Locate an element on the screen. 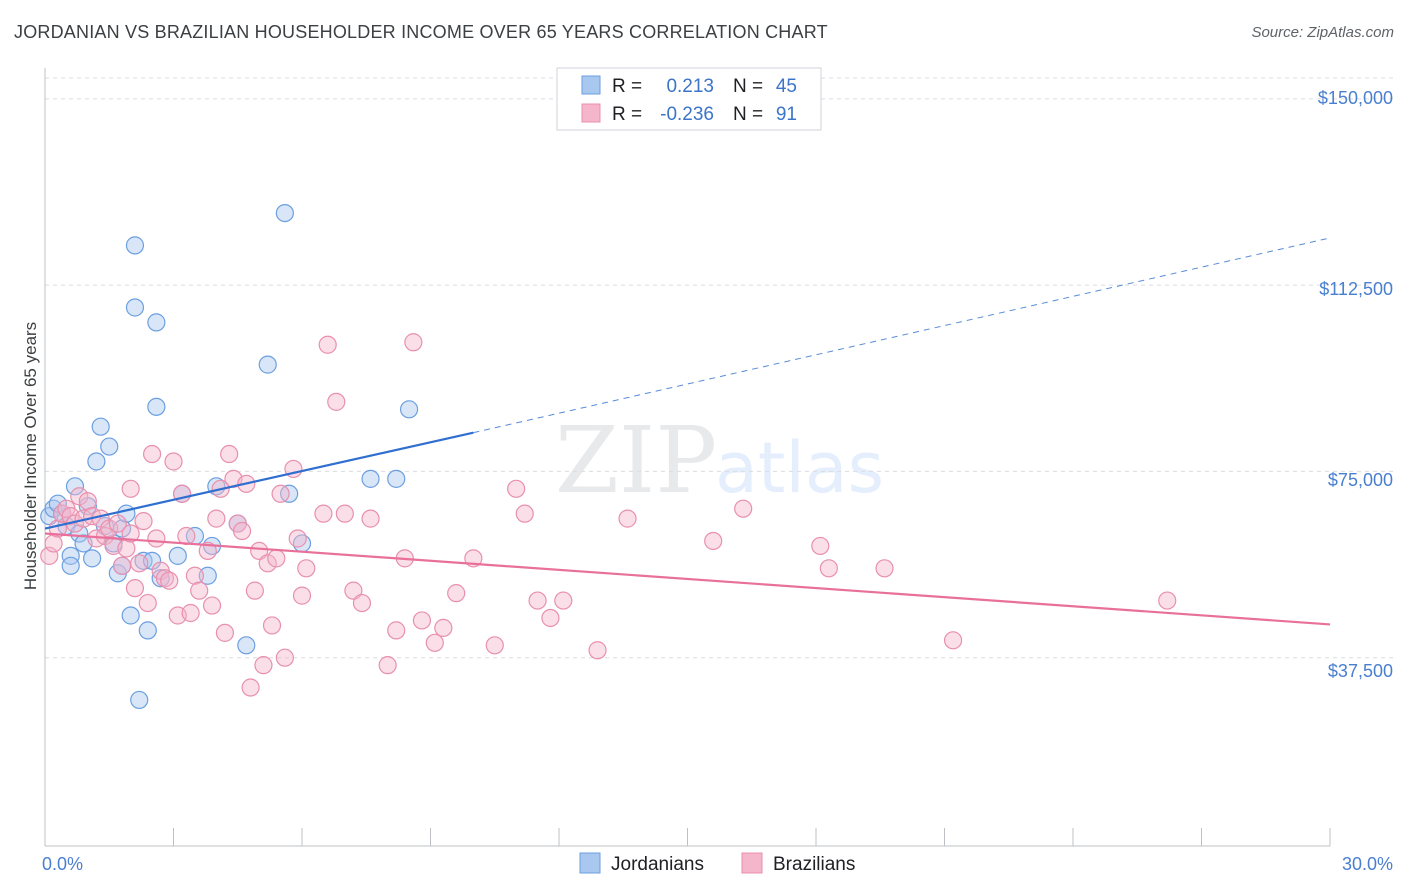 The width and height of the screenshot is (1406, 892). legend-n-value: 45 is located at coordinates (786, 86).